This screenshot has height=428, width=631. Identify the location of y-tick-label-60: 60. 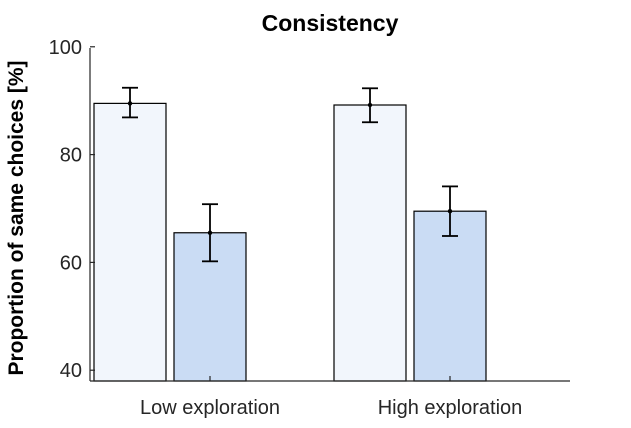
(71, 263).